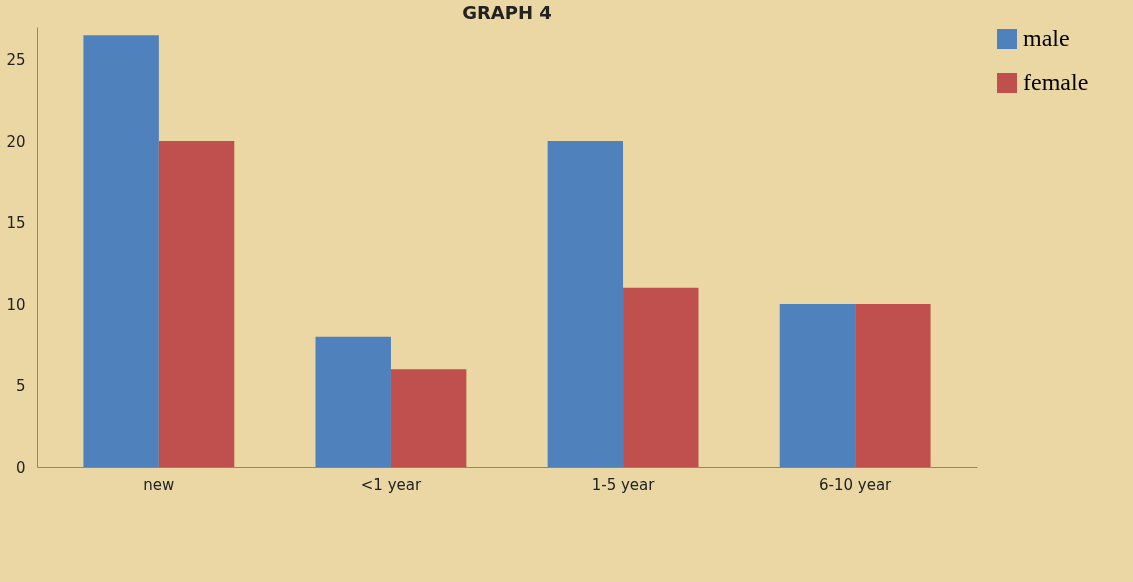 The width and height of the screenshot is (1133, 582). Describe the element at coordinates (1046, 38) in the screenshot. I see `legend-label: male` at that location.